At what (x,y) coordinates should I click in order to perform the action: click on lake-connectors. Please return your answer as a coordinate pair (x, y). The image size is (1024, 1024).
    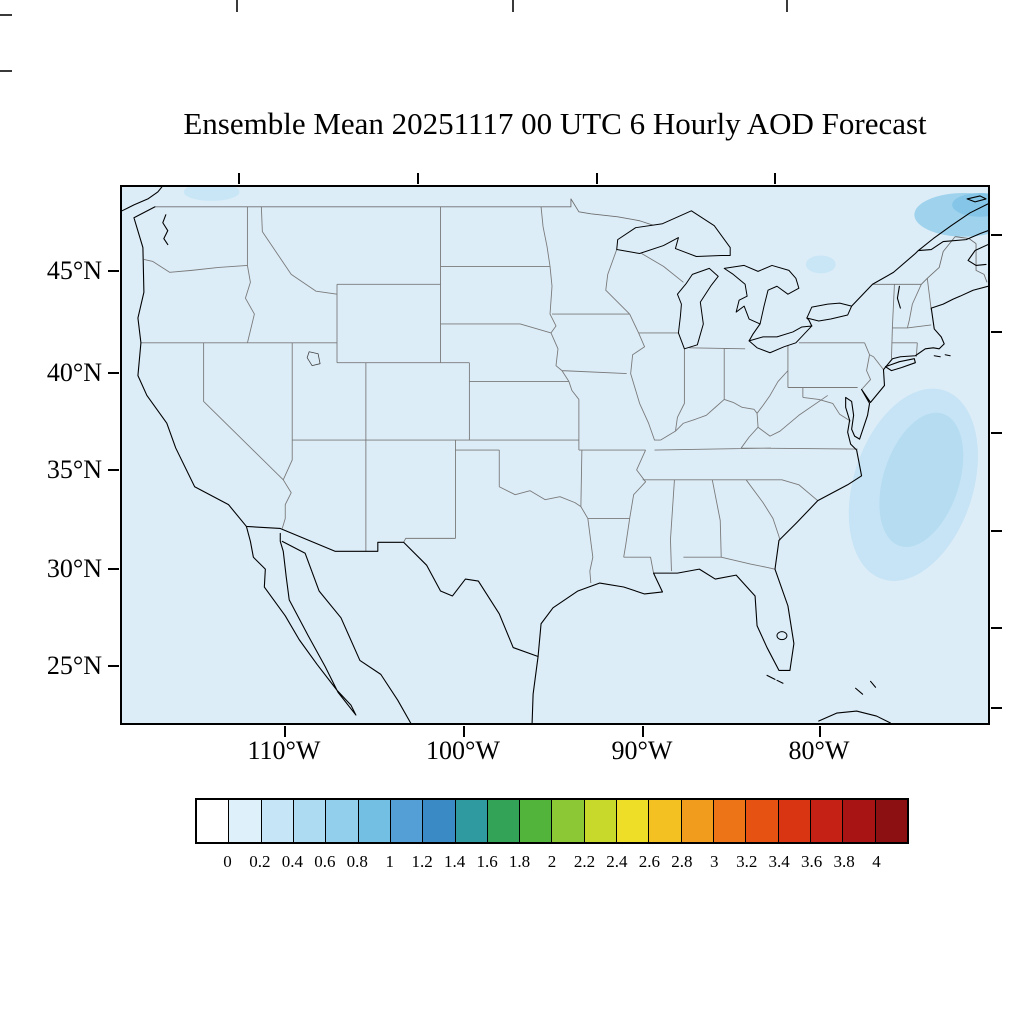
    Looking at the image, I should click on (780, 329).